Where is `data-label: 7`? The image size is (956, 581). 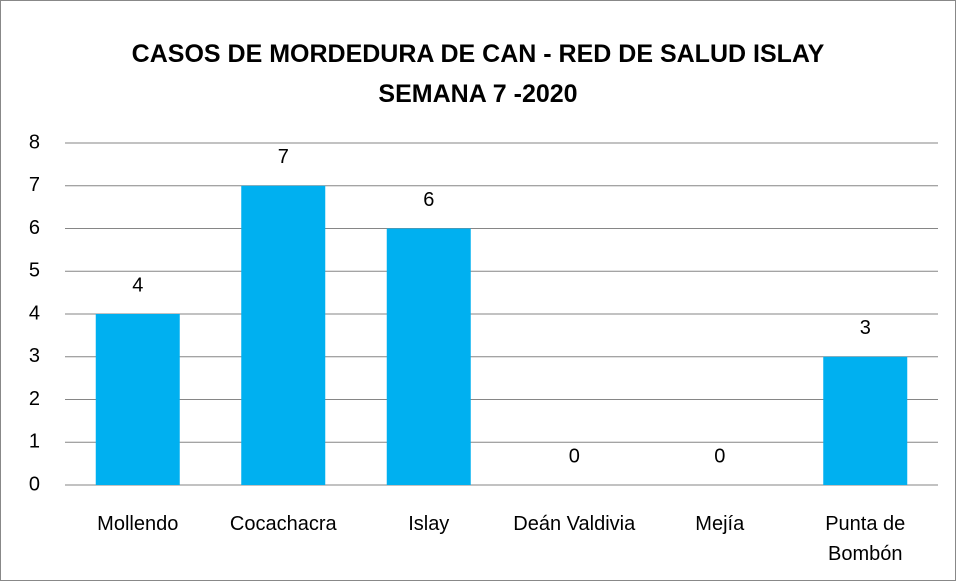 data-label: 7 is located at coordinates (283, 157).